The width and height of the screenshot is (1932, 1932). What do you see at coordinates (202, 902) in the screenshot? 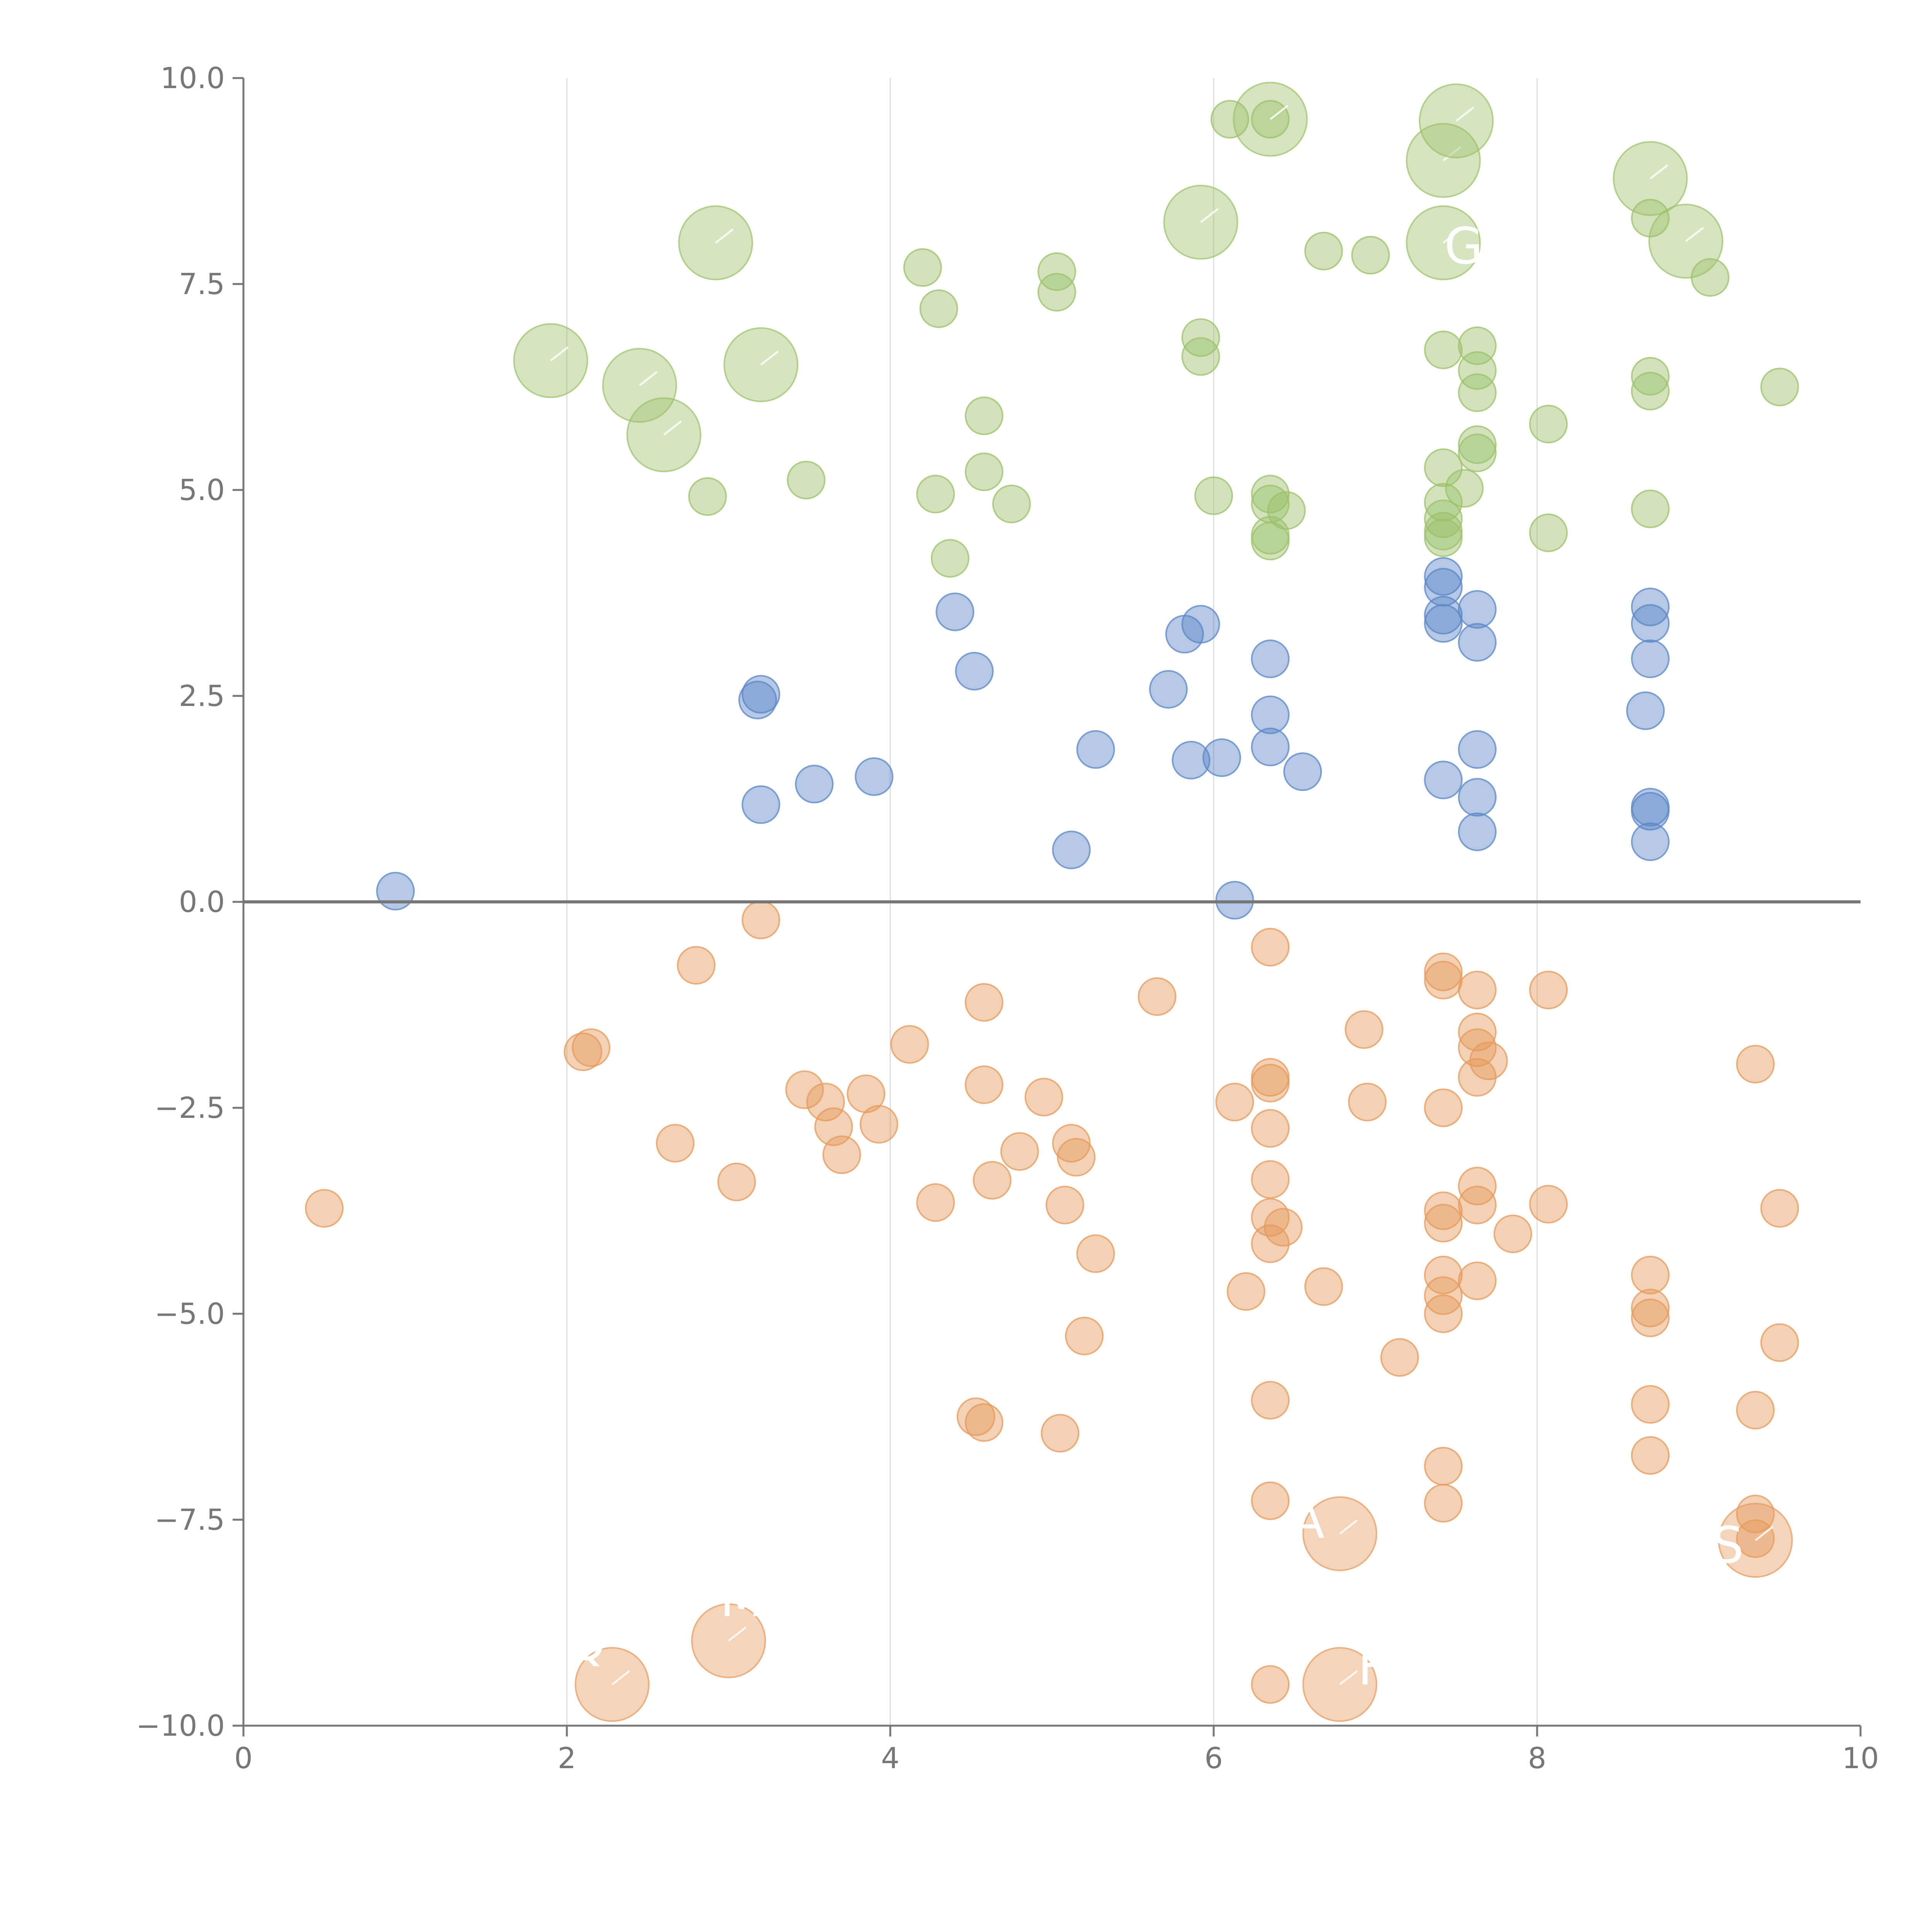
I see `y-tick-label: 0.0` at bounding box center [202, 902].